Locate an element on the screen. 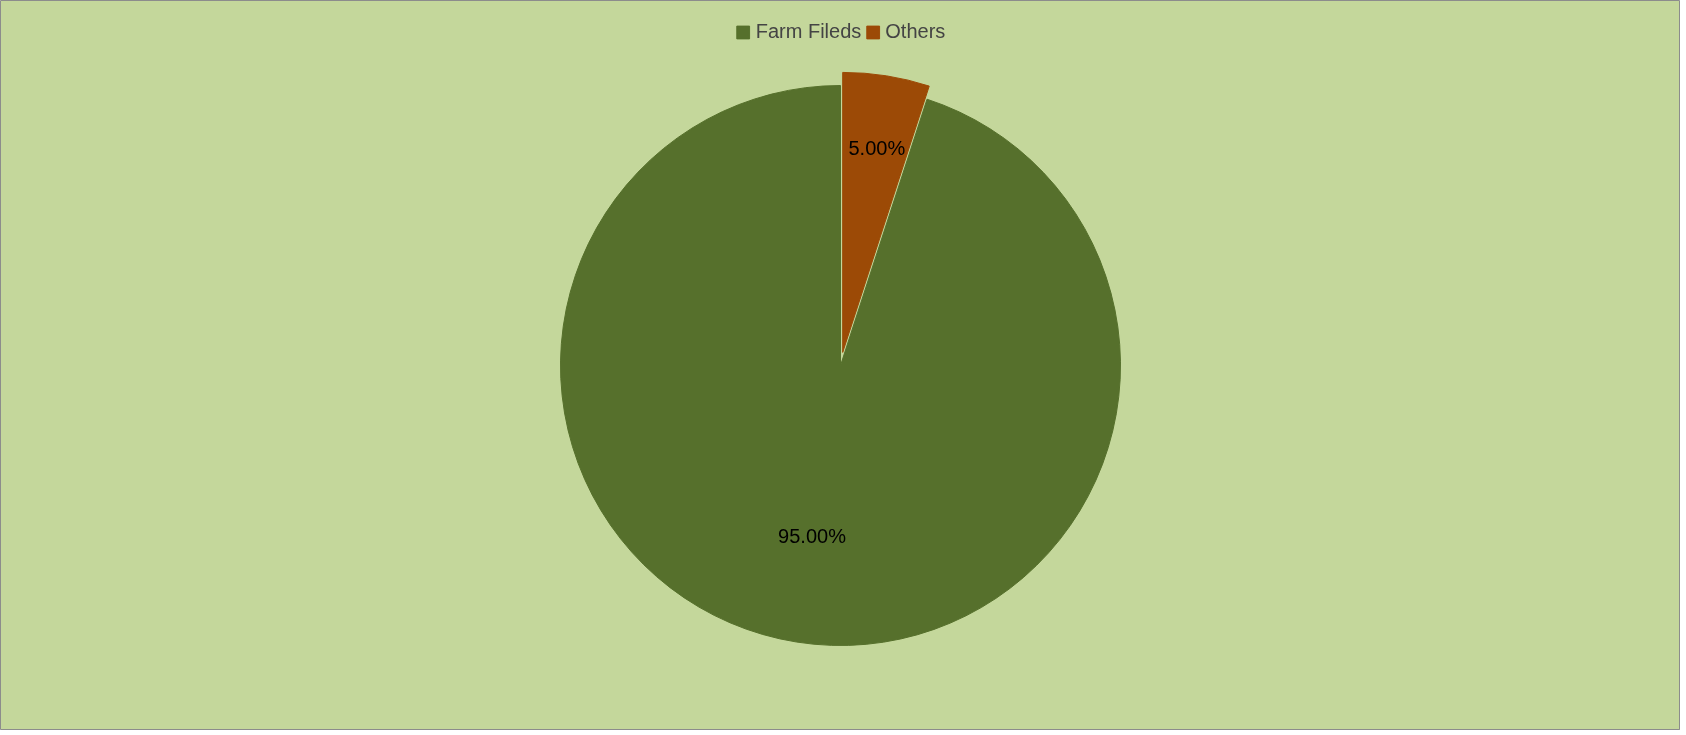 The image size is (1686, 735). data-label: 5.00% is located at coordinates (877, 147).